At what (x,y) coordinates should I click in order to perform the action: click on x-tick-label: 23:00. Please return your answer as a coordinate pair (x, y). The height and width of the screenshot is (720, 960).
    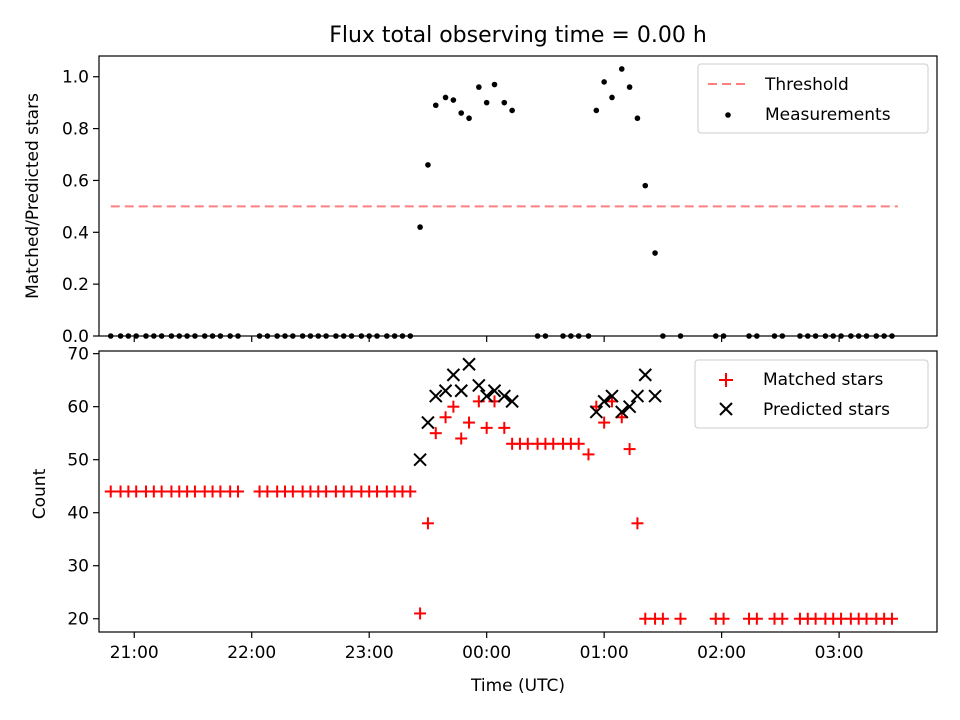
    Looking at the image, I should click on (369, 653).